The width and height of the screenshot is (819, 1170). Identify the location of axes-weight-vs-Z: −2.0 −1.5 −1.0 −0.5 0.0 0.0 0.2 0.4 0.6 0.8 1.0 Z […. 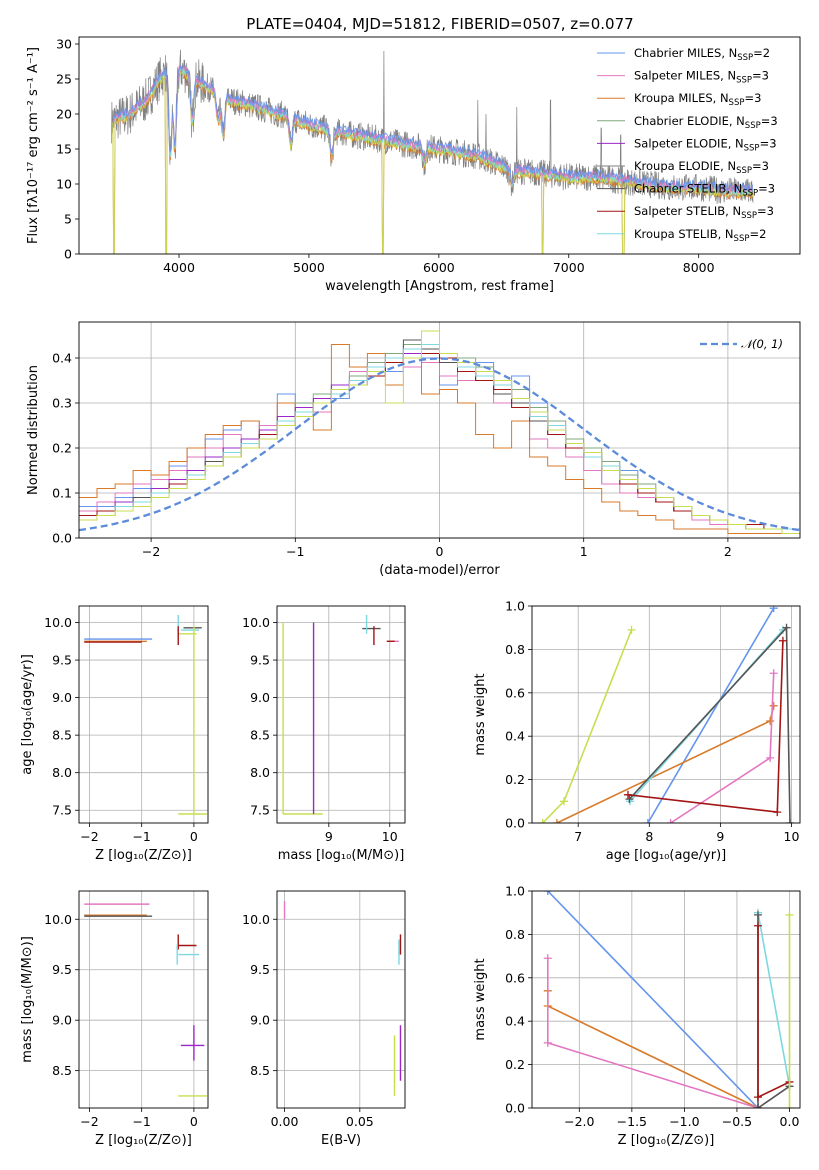
(637, 1016).